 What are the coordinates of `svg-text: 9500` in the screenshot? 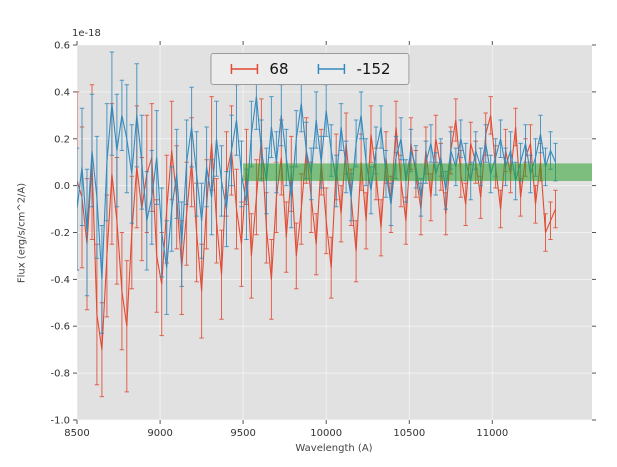 It's located at (242, 433).